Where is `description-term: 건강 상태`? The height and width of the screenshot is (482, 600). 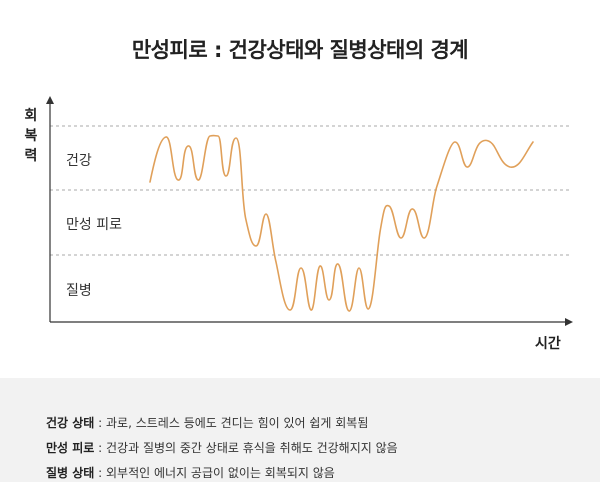 description-term: 건강 상태 is located at coordinates (70, 423).